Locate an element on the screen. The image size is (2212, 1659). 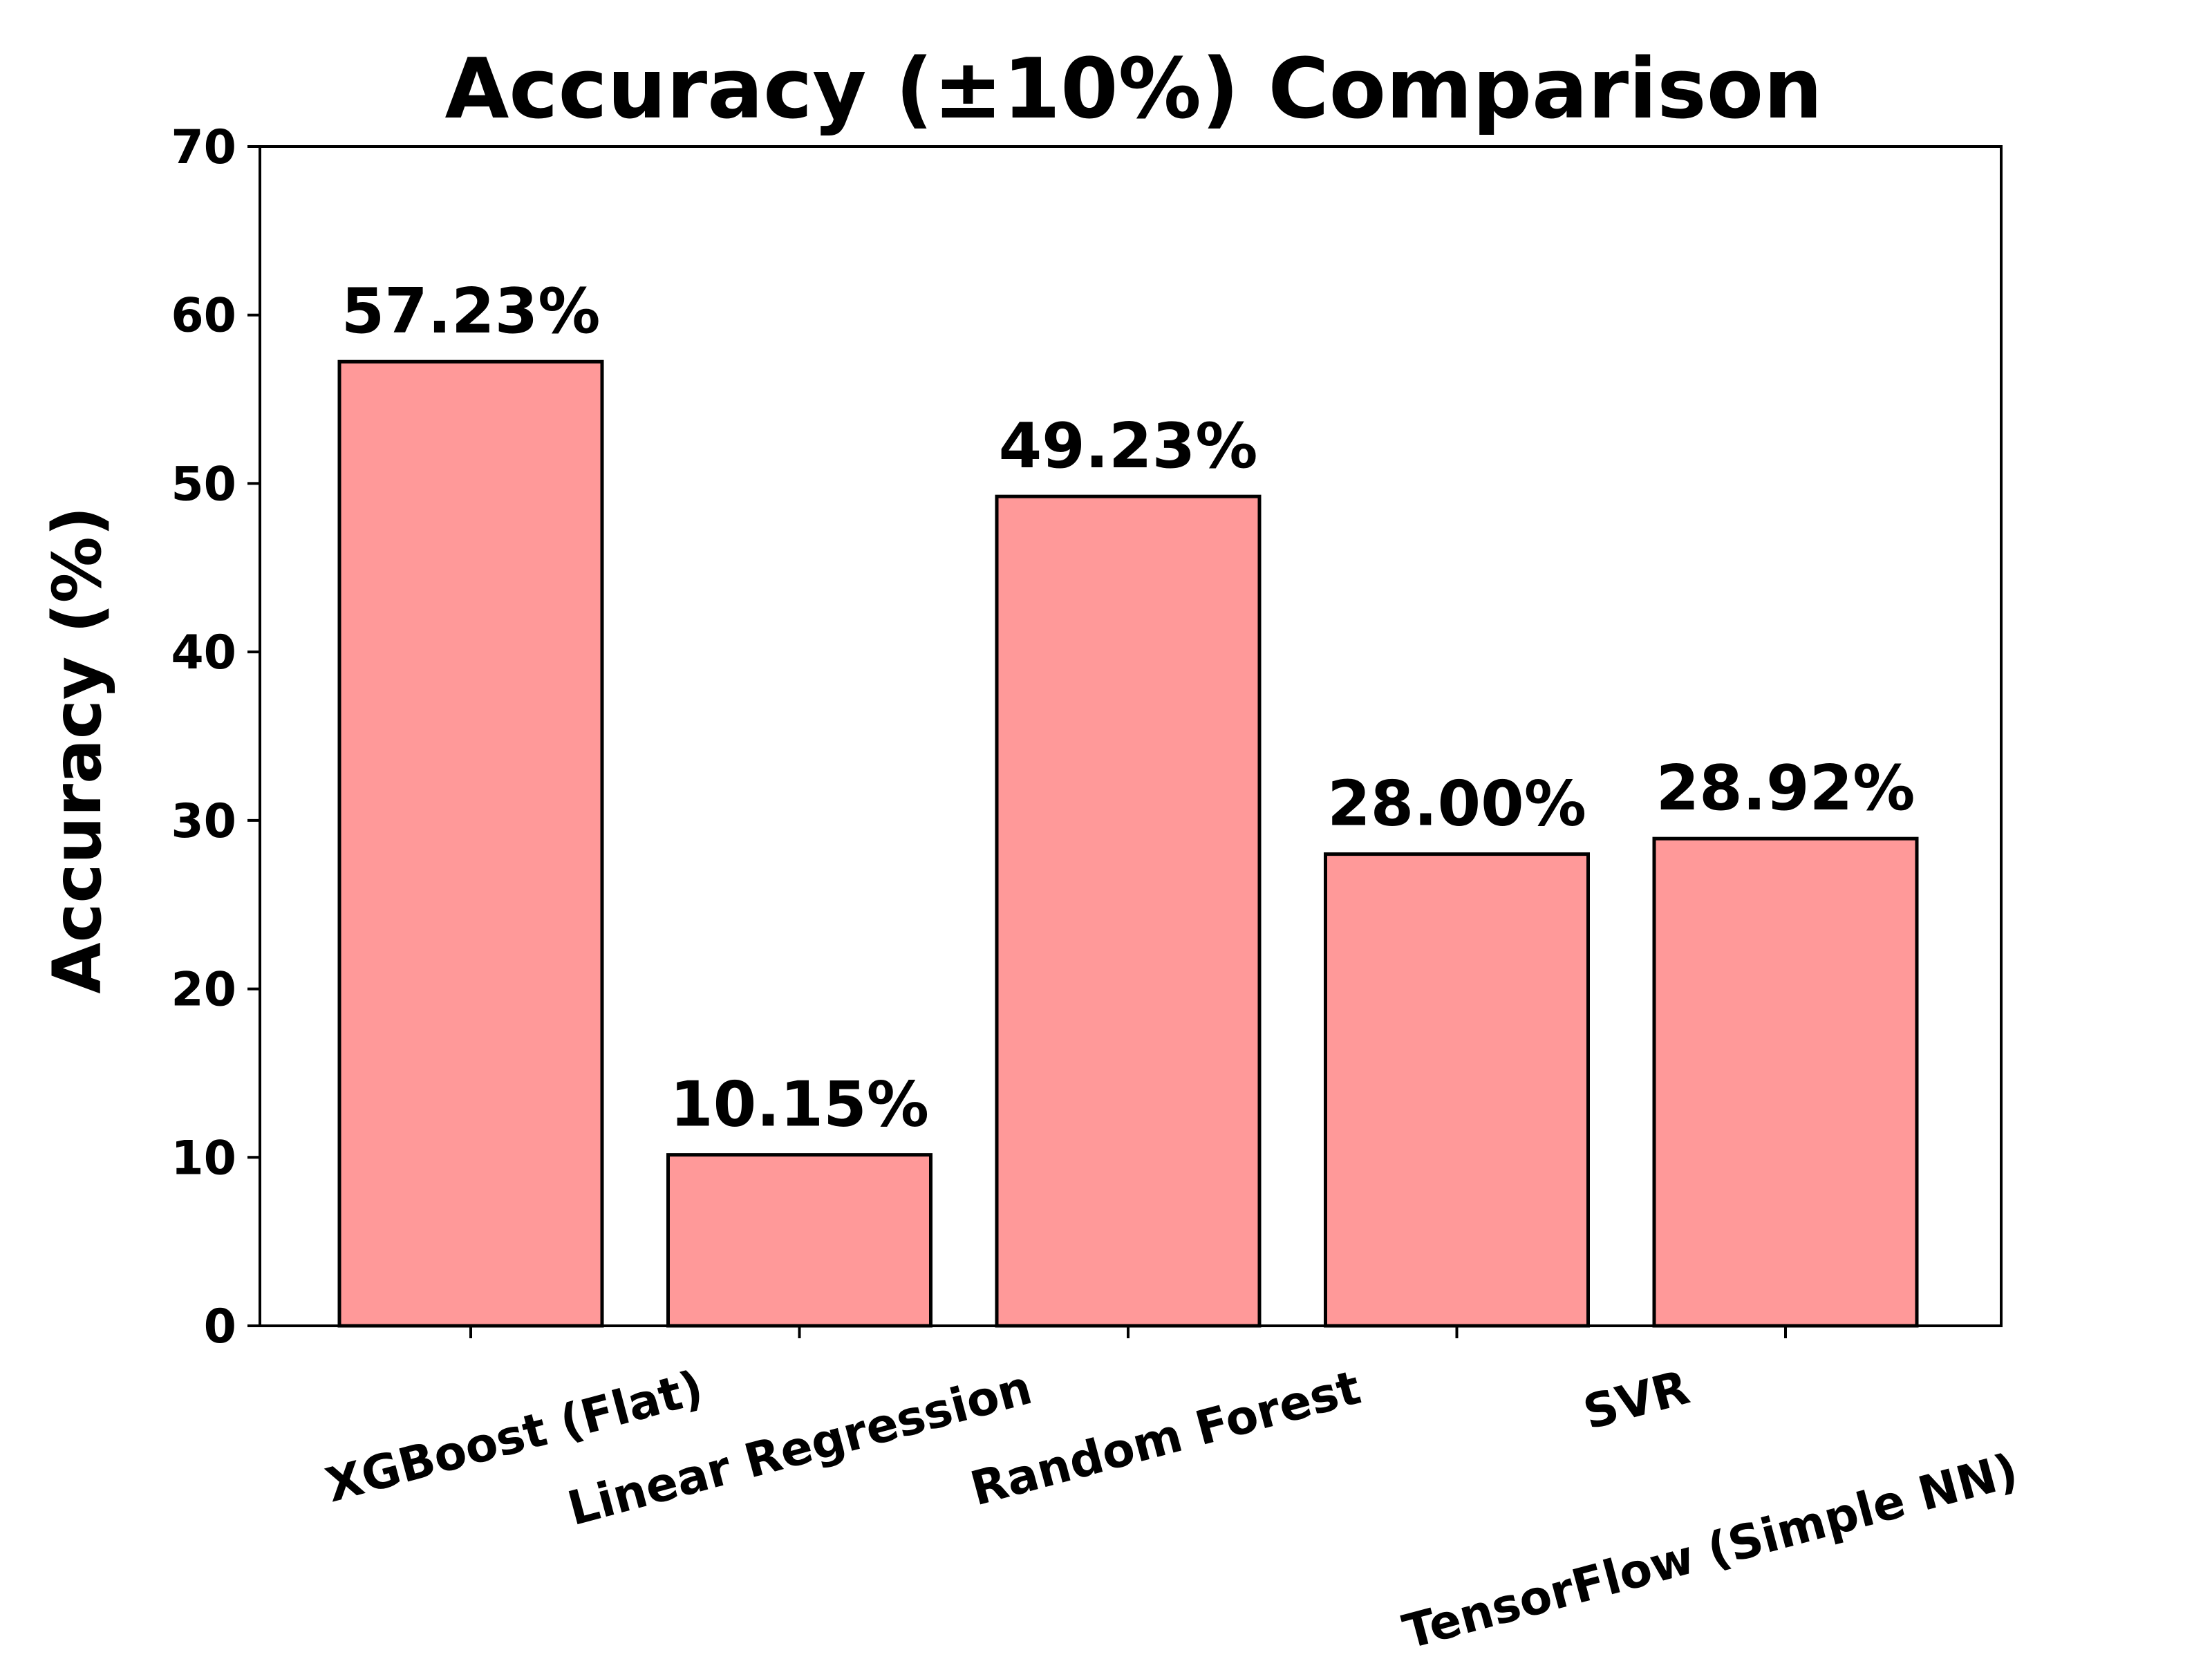
bar-value-label: 10.15% is located at coordinates (800, 1105).